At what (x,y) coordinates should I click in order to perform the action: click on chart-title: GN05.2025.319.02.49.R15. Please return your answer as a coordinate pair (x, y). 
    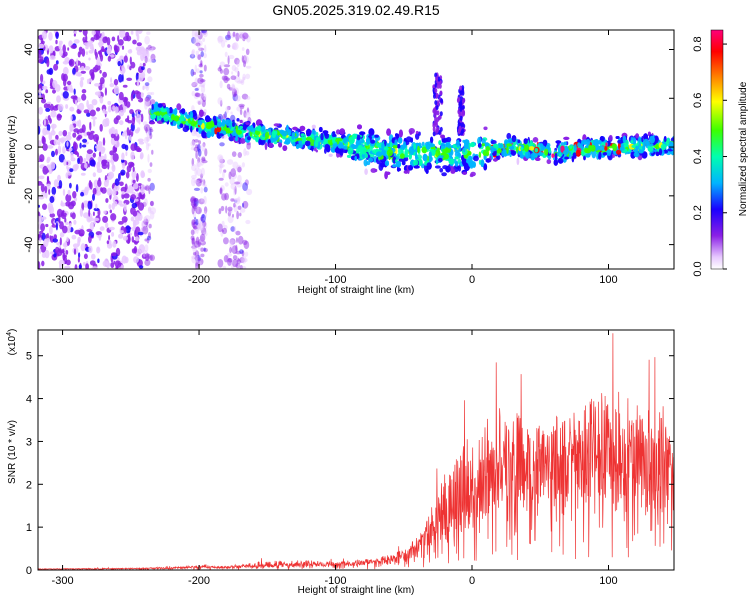
    Looking at the image, I should click on (356, 10).